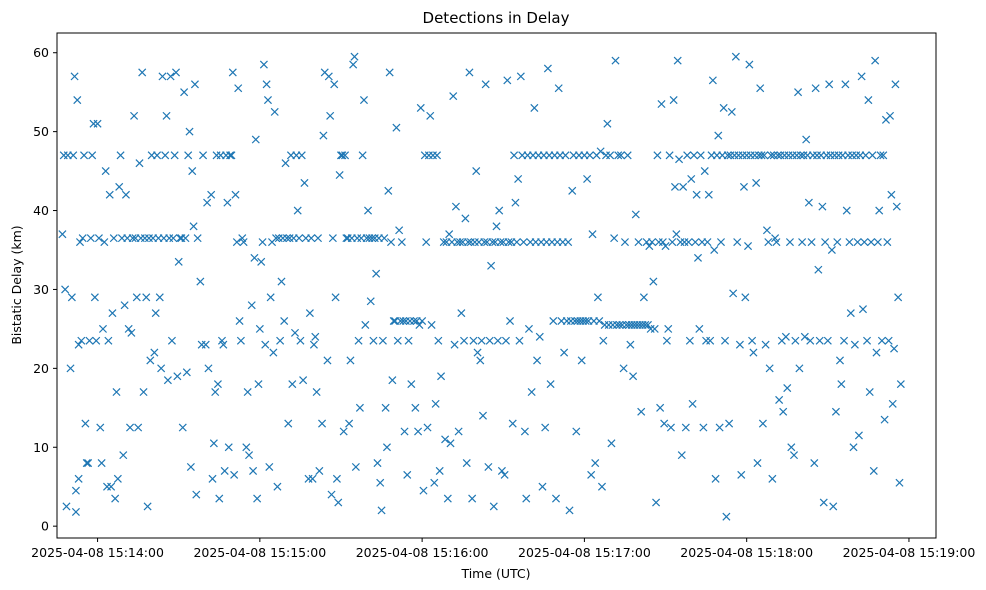 This screenshot has width=986, height=590. What do you see at coordinates (41, 131) in the screenshot?
I see `y-tick-label: 50` at bounding box center [41, 131].